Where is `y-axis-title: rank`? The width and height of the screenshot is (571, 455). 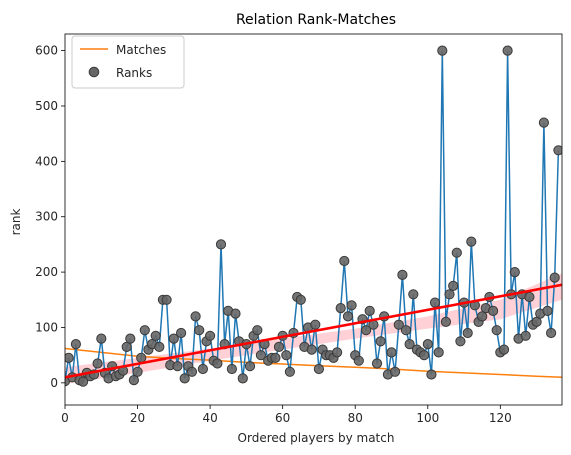 y-axis-title: rank is located at coordinates (16, 222).